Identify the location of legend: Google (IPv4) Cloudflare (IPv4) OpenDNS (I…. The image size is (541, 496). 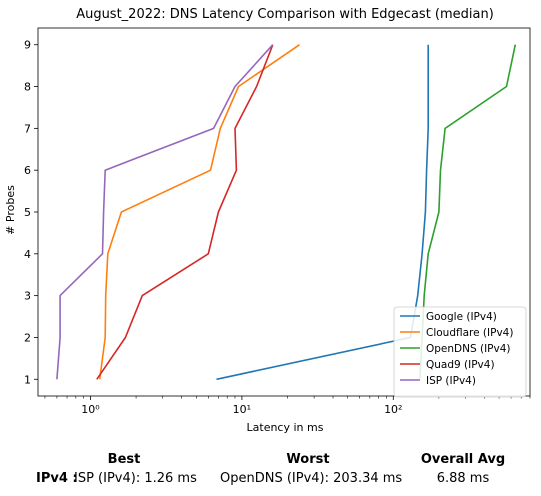
(460, 352).